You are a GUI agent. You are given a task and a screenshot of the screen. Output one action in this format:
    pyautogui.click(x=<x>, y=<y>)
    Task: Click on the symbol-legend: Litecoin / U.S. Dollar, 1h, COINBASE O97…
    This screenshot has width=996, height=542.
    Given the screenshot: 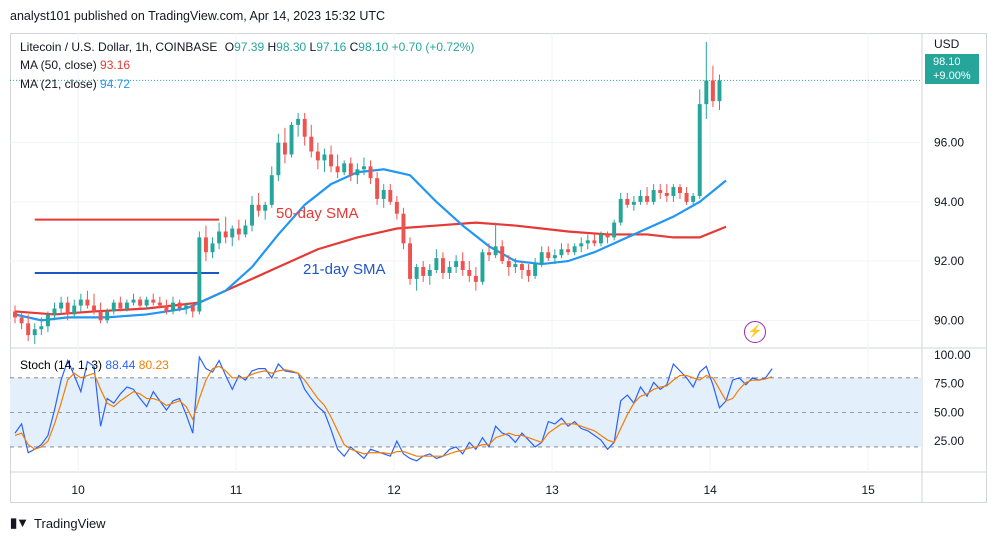 What is the action you would take?
    pyautogui.click(x=247, y=47)
    